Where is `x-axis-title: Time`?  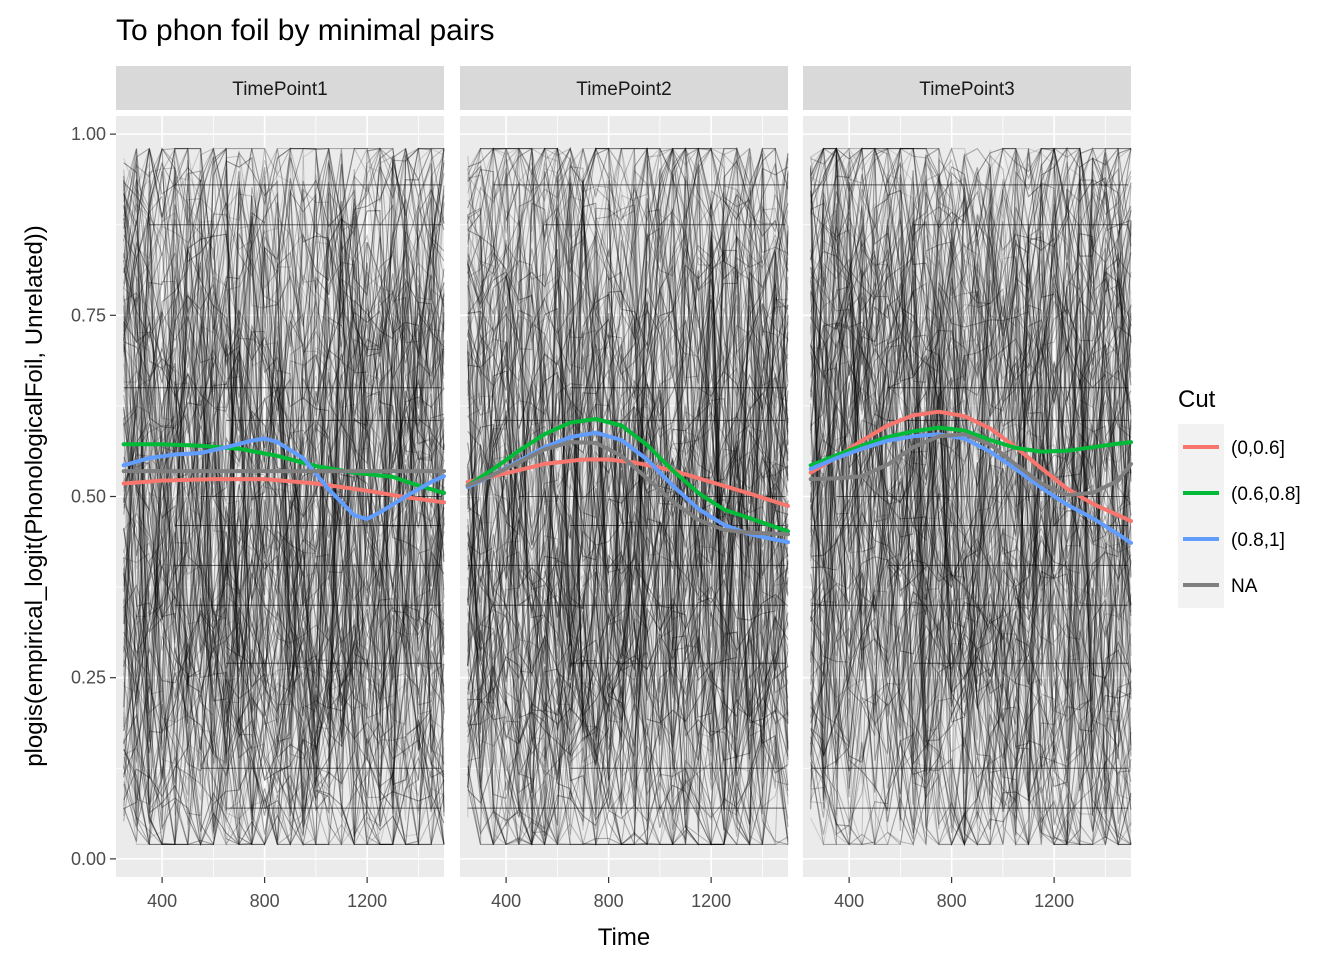 x-axis-title: Time is located at coordinates (624, 937).